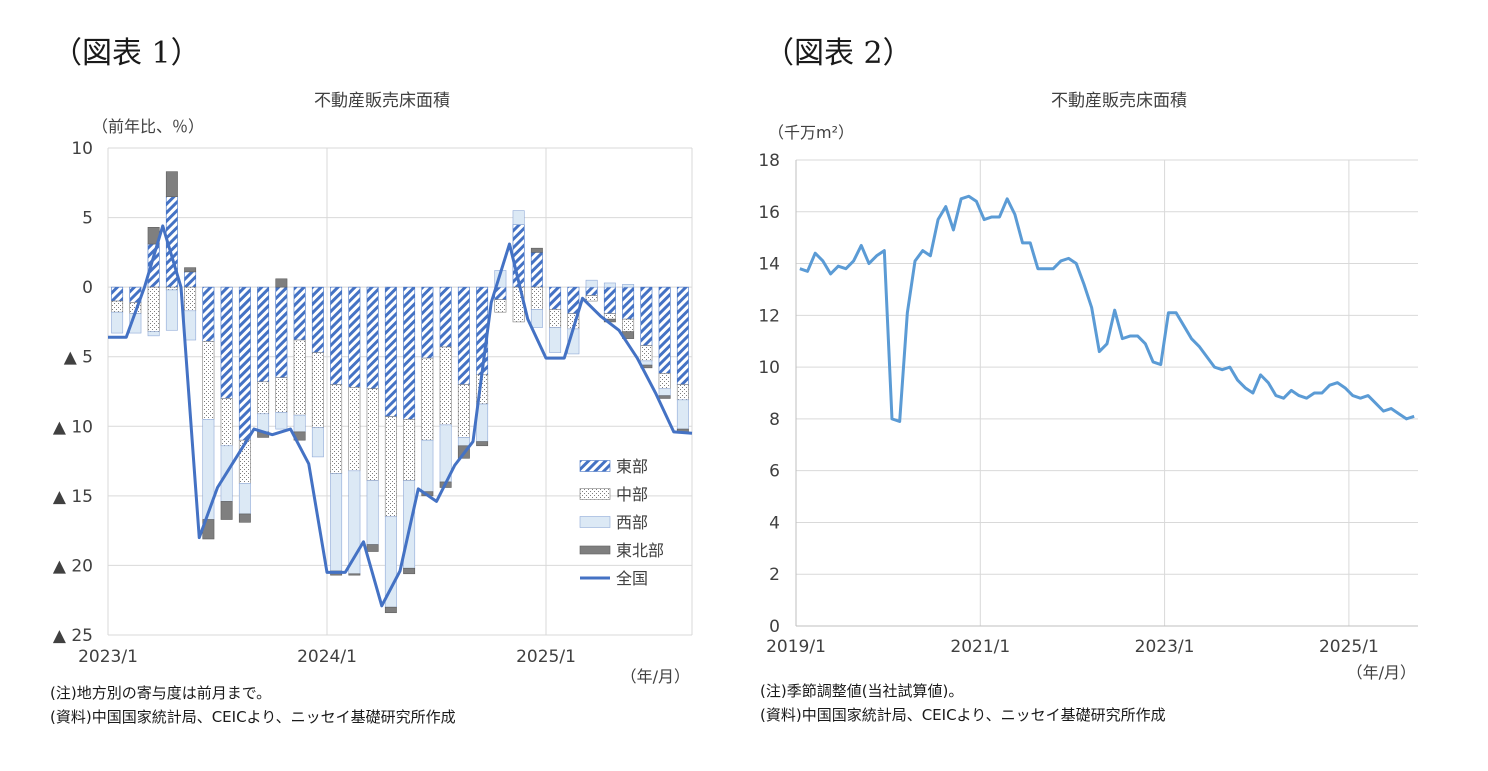 Image resolution: width=1488 pixels, height=771 pixels. Describe the element at coordinates (862, 691) in the screenshot. I see `chart2-note: (注)季節調整値(当社試算値)。` at that location.